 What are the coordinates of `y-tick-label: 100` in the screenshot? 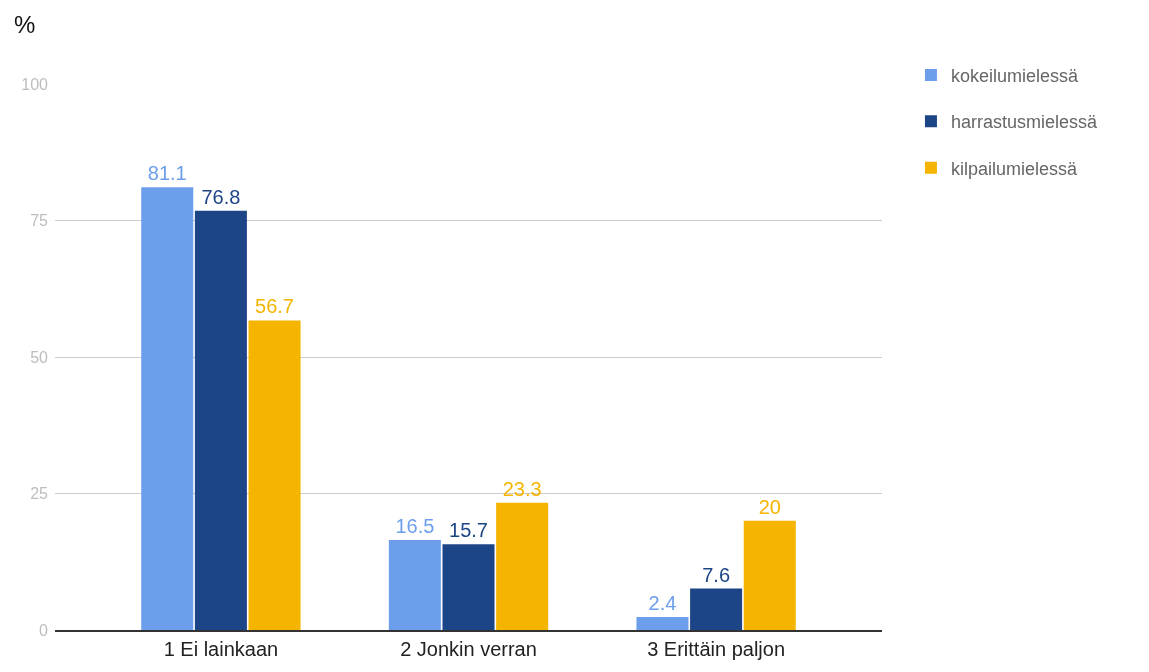 It's located at (35, 84).